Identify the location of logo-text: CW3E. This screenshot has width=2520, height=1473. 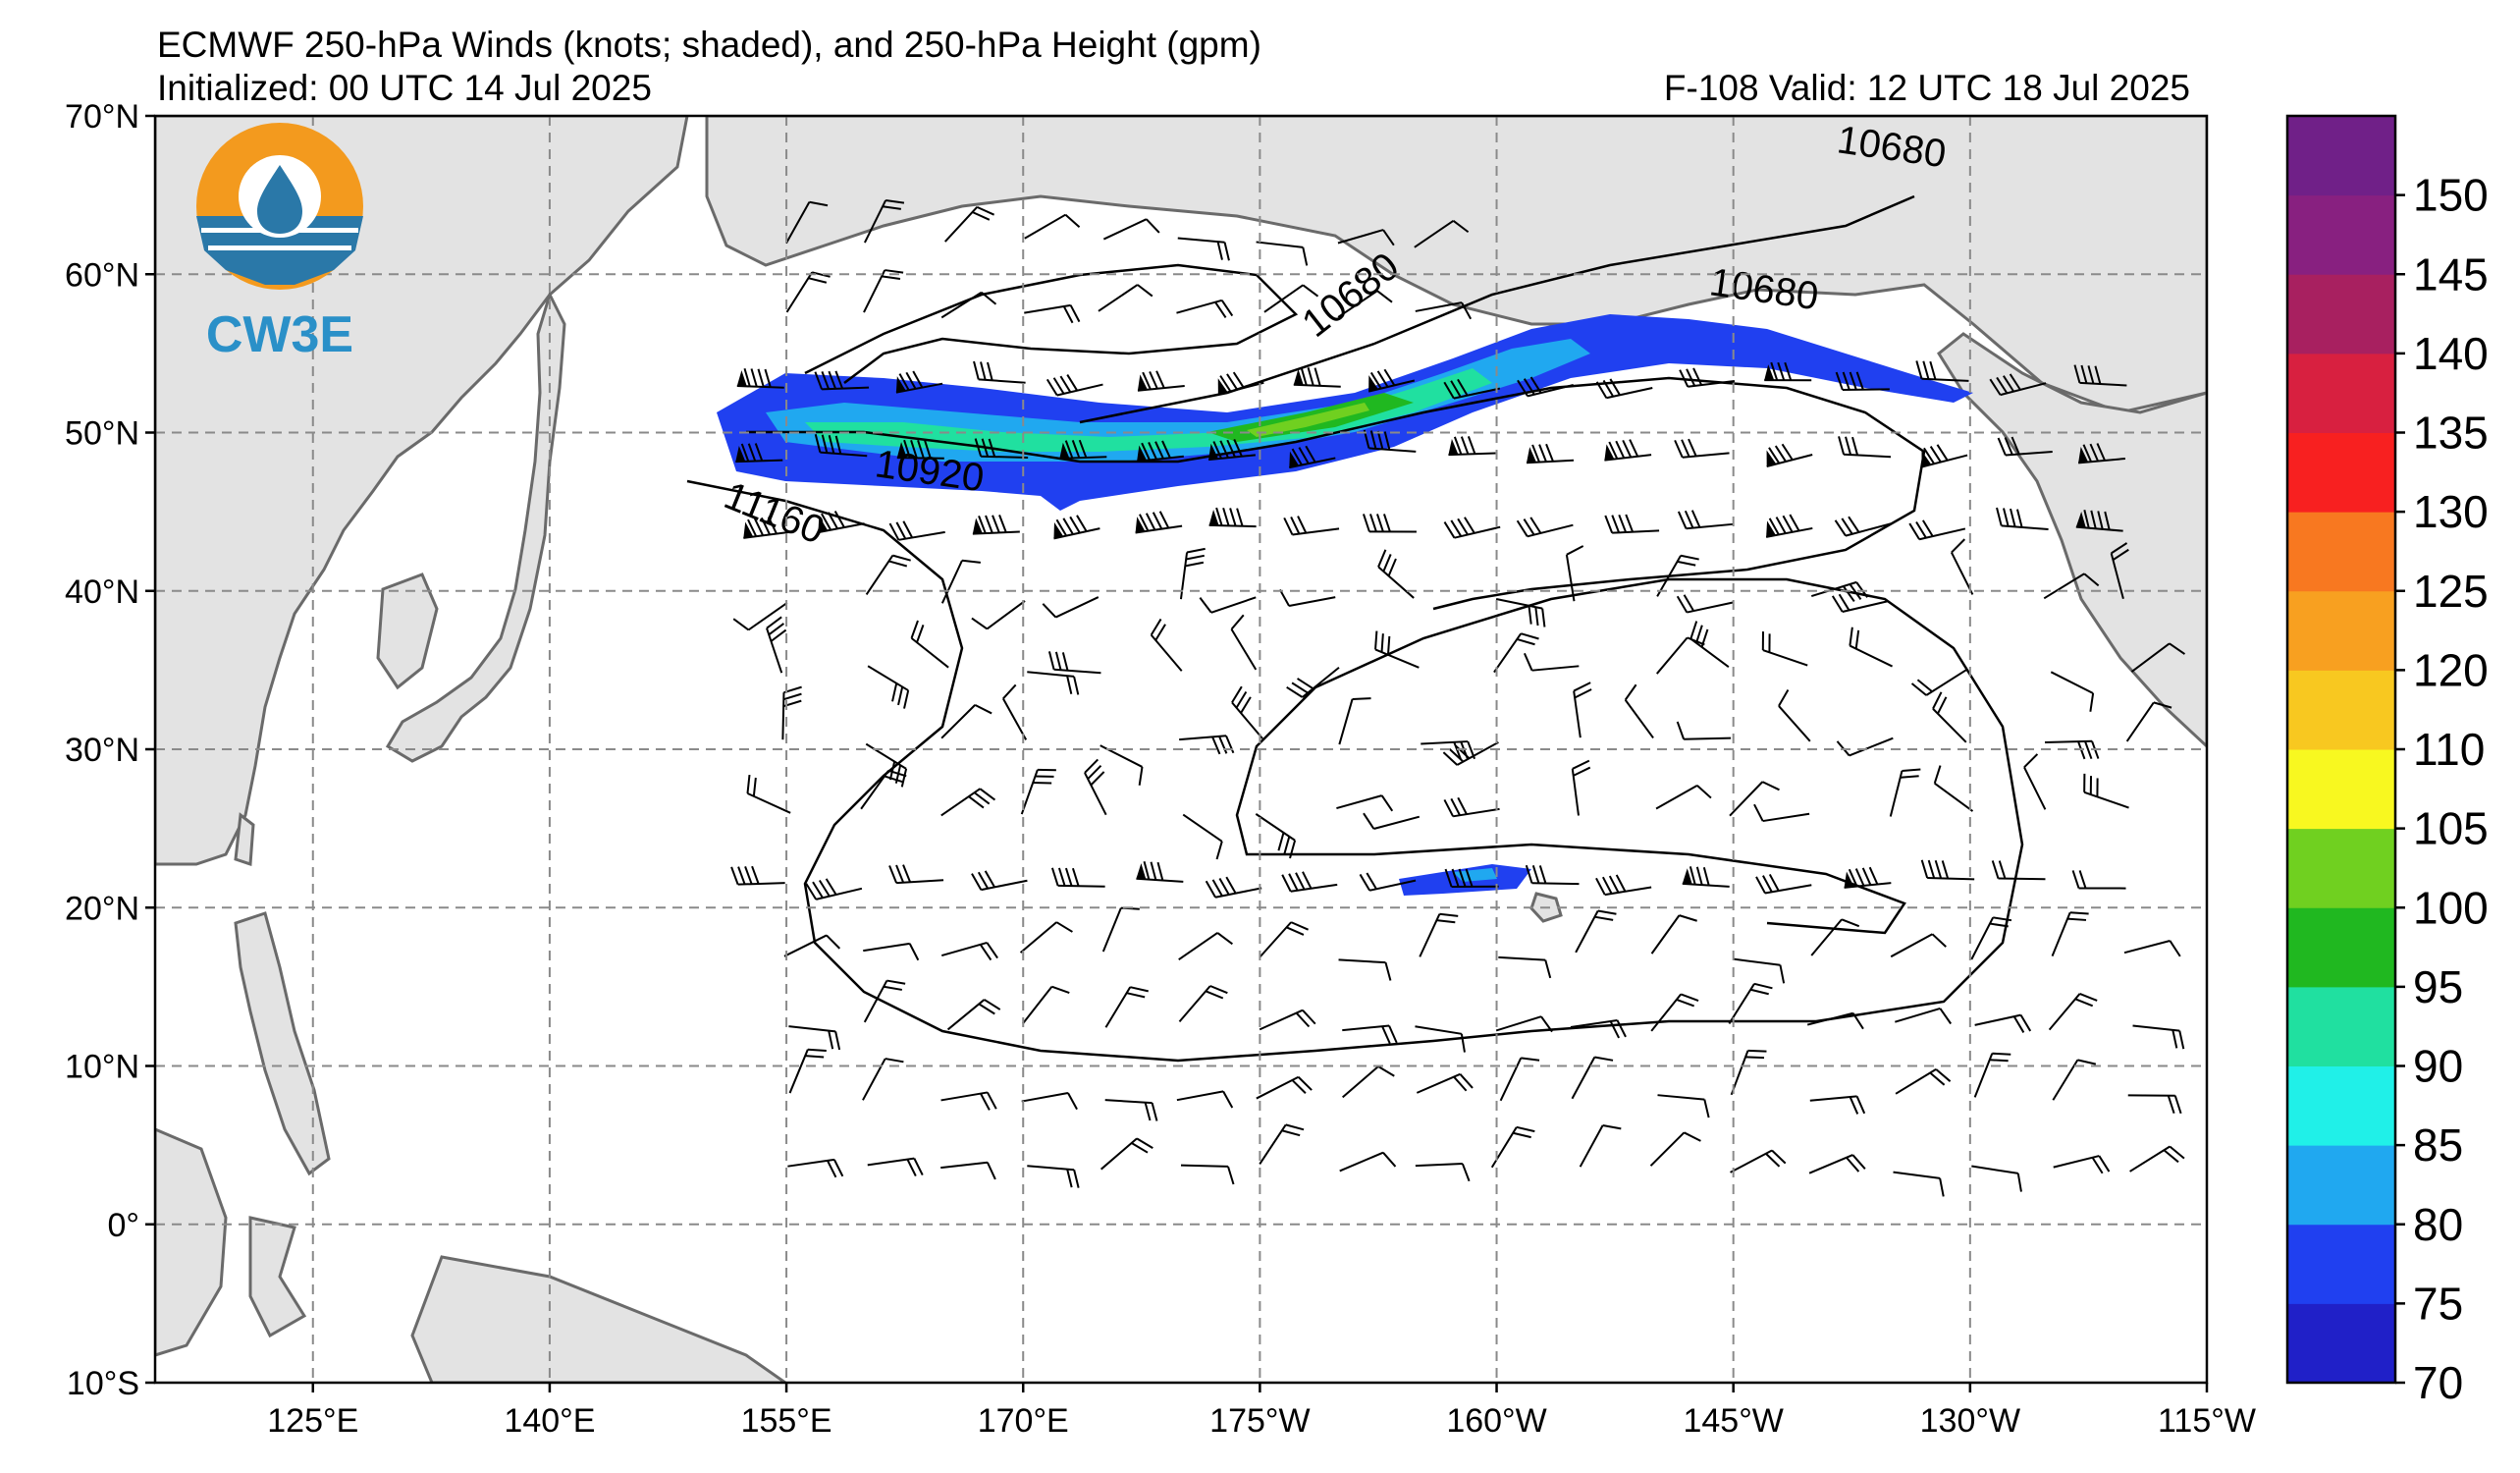
(279, 334).